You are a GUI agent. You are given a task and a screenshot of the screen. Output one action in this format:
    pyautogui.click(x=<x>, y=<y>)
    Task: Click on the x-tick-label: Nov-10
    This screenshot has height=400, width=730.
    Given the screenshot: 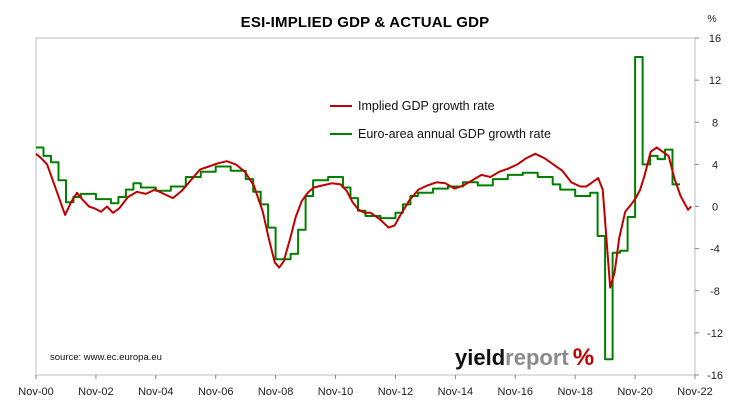 What is the action you would take?
    pyautogui.click(x=335, y=392)
    